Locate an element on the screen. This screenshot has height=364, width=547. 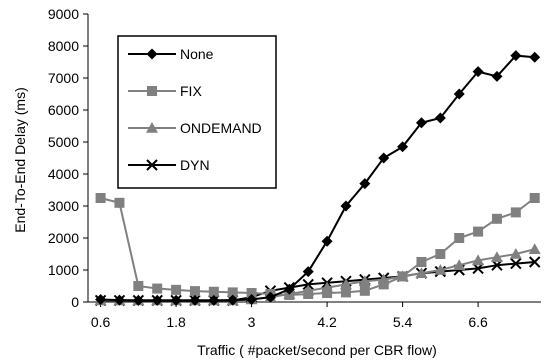
y-tick-label: 7000 is located at coordinates (63, 78).